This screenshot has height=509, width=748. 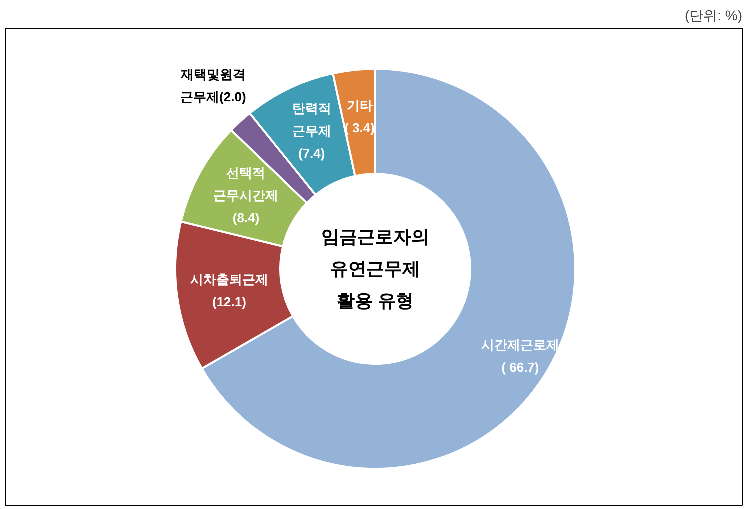 What do you see at coordinates (713, 16) in the screenshot?
I see `text: (단위: %)` at bounding box center [713, 16].